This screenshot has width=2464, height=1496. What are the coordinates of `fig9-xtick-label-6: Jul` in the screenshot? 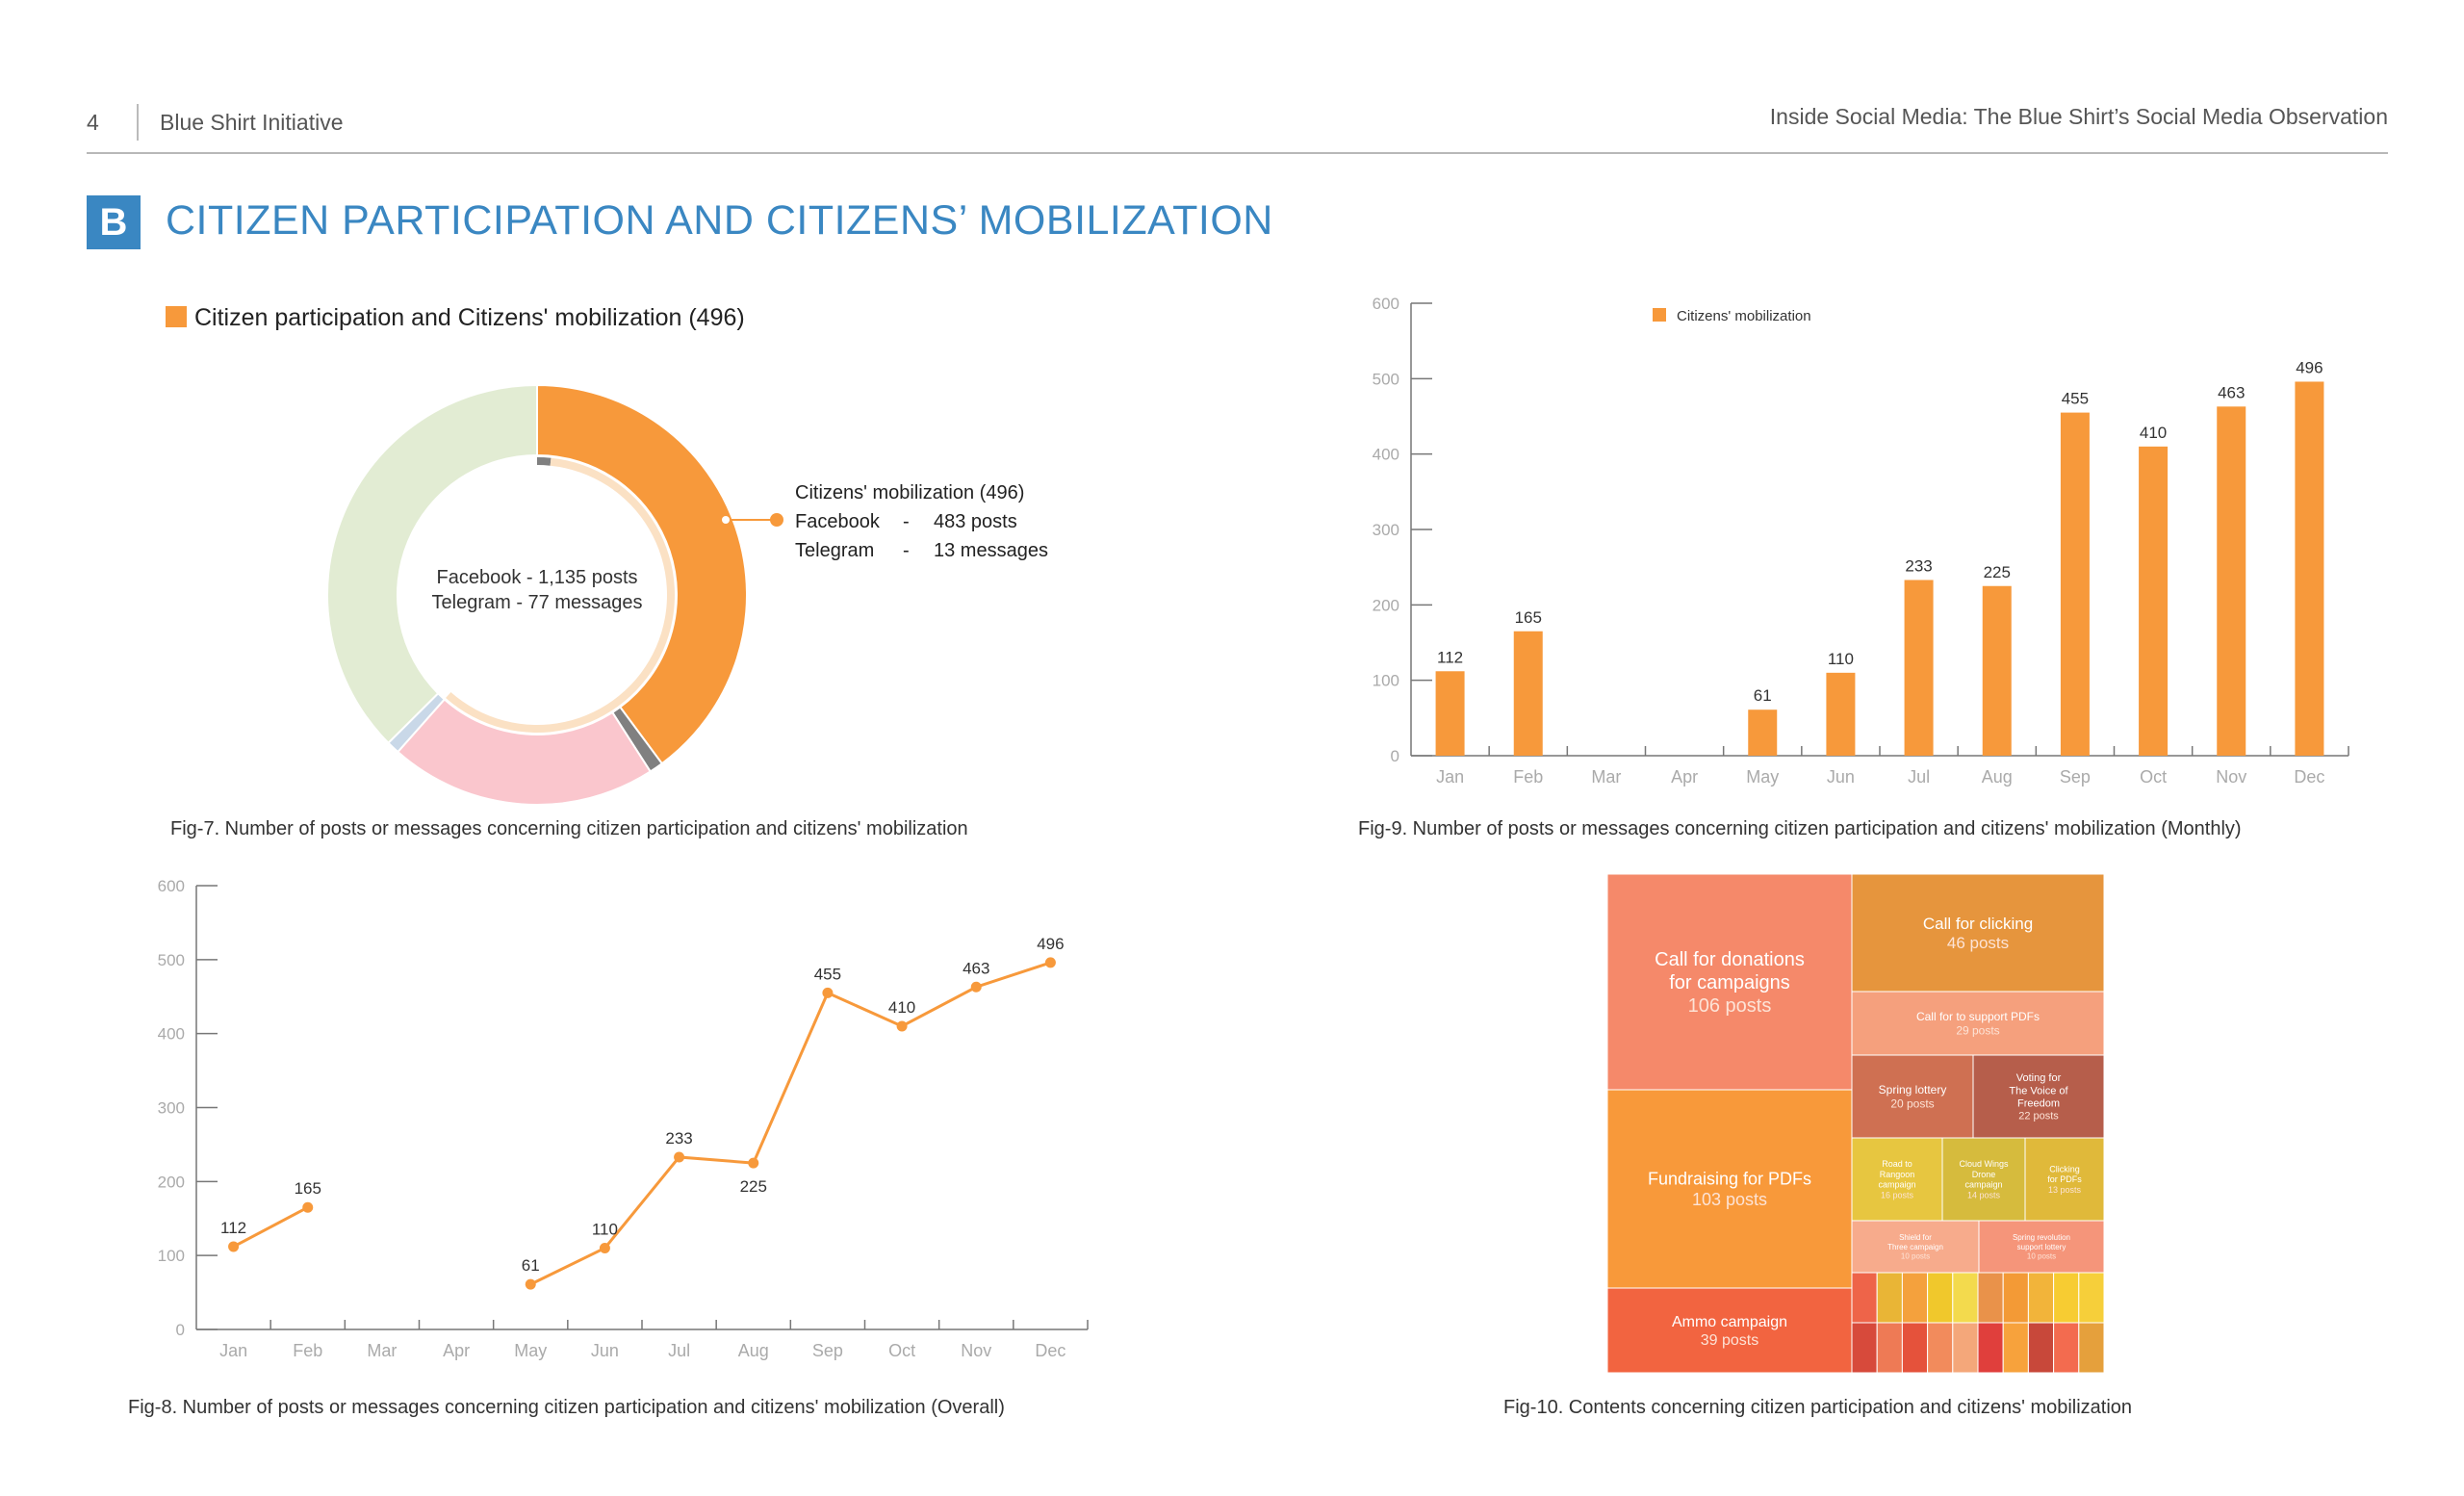 It's located at (1919, 777).